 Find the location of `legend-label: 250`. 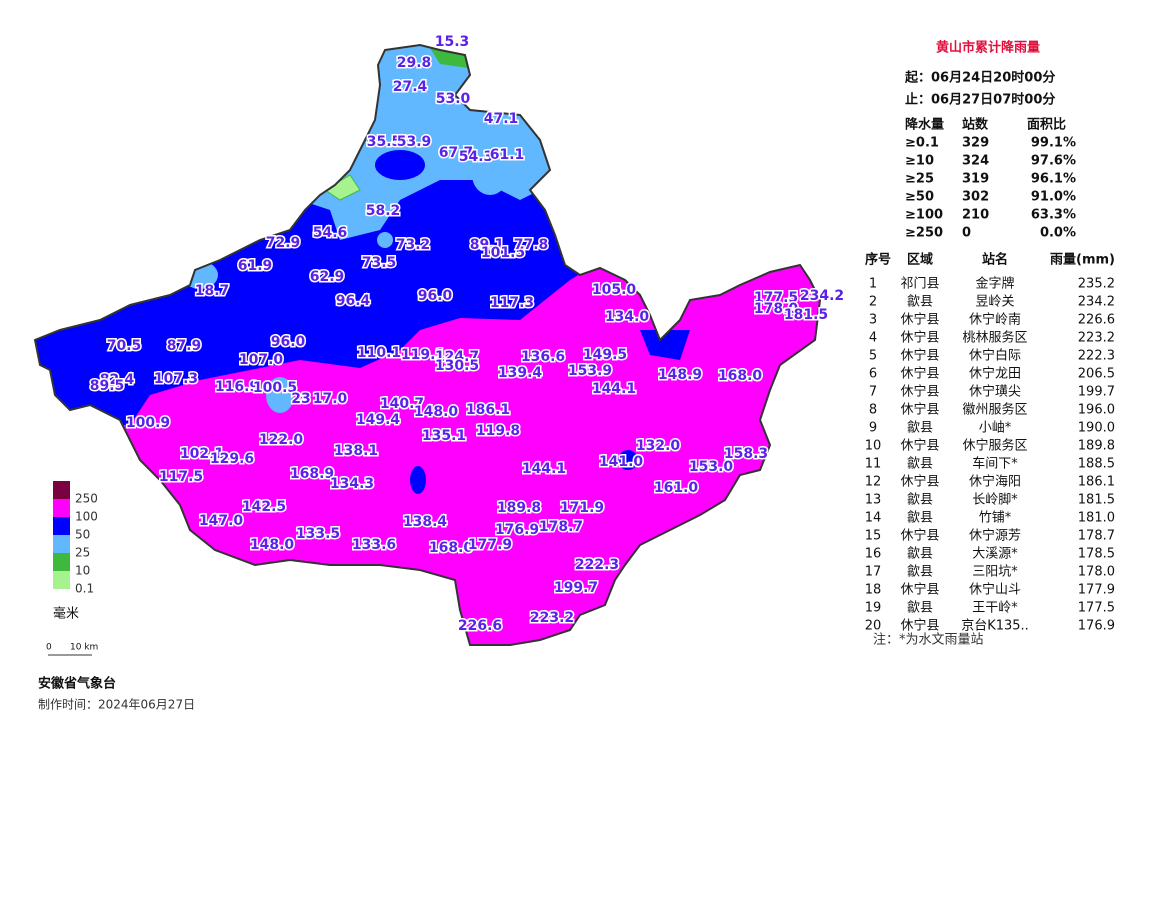

legend-label: 250 is located at coordinates (86, 499).